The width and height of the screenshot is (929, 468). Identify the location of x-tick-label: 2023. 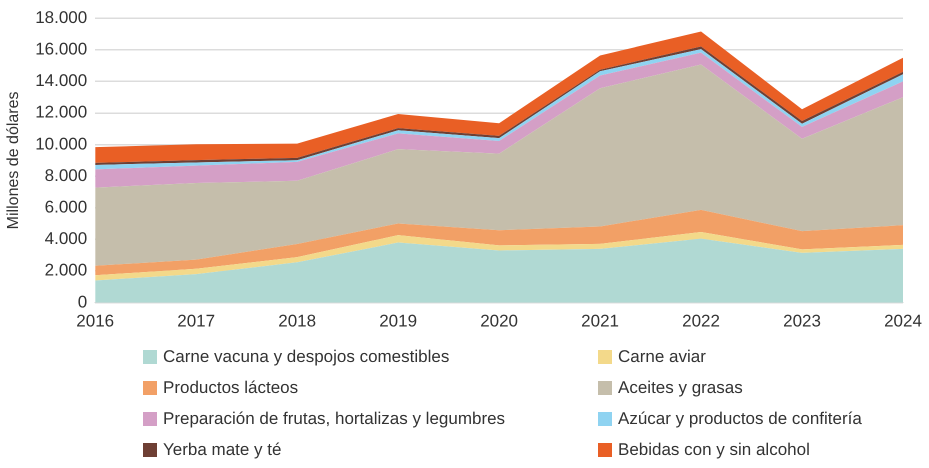
(802, 320).